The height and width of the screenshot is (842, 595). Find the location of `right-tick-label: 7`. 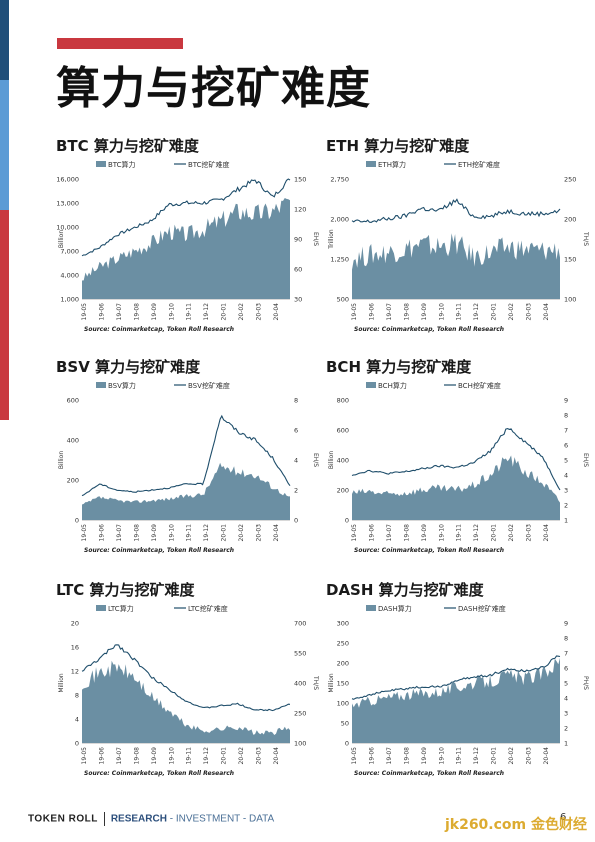

right-tick-label: 7 is located at coordinates (566, 431).